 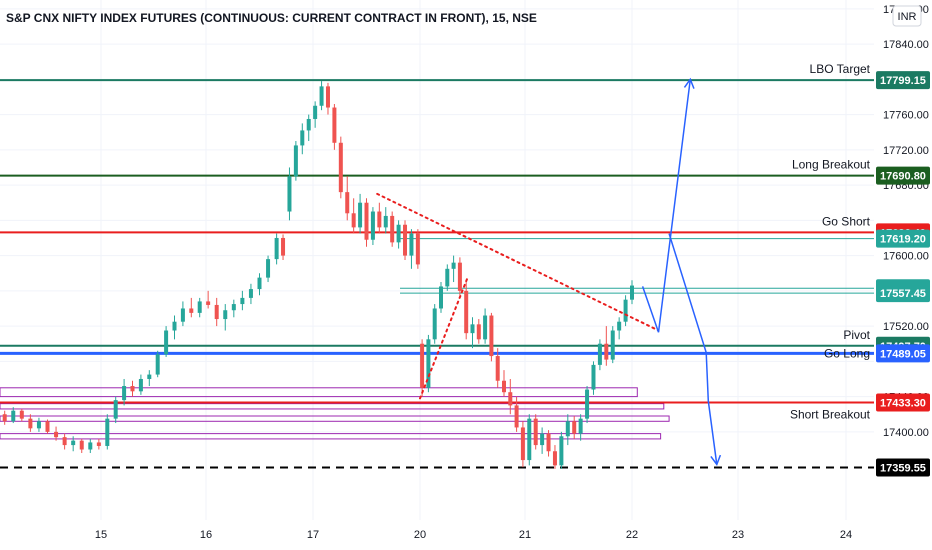 I want to click on projection-arrows, so click(x=681, y=272).